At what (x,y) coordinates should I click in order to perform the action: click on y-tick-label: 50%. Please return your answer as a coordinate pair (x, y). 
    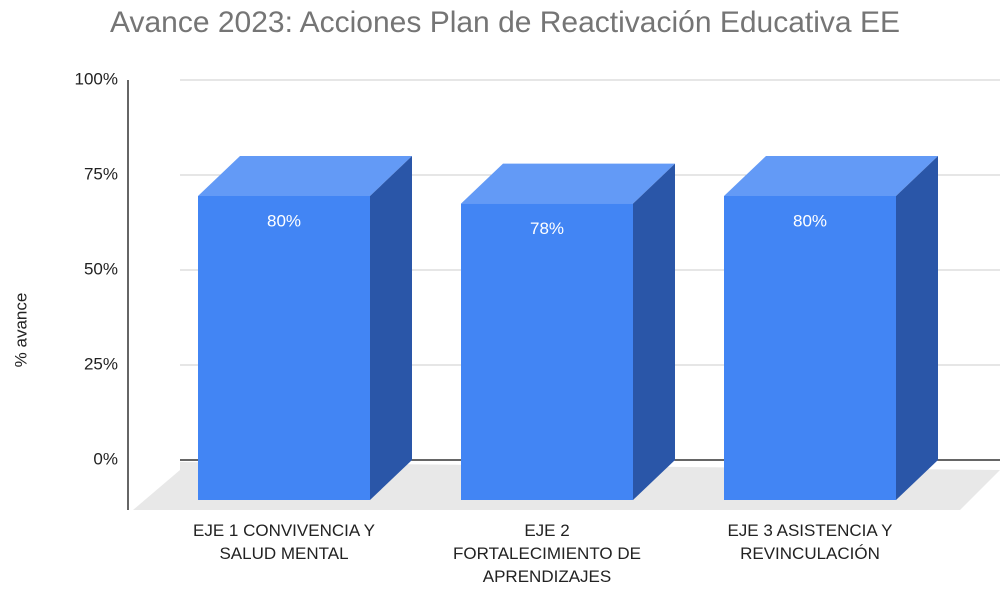
    Looking at the image, I should click on (101, 268).